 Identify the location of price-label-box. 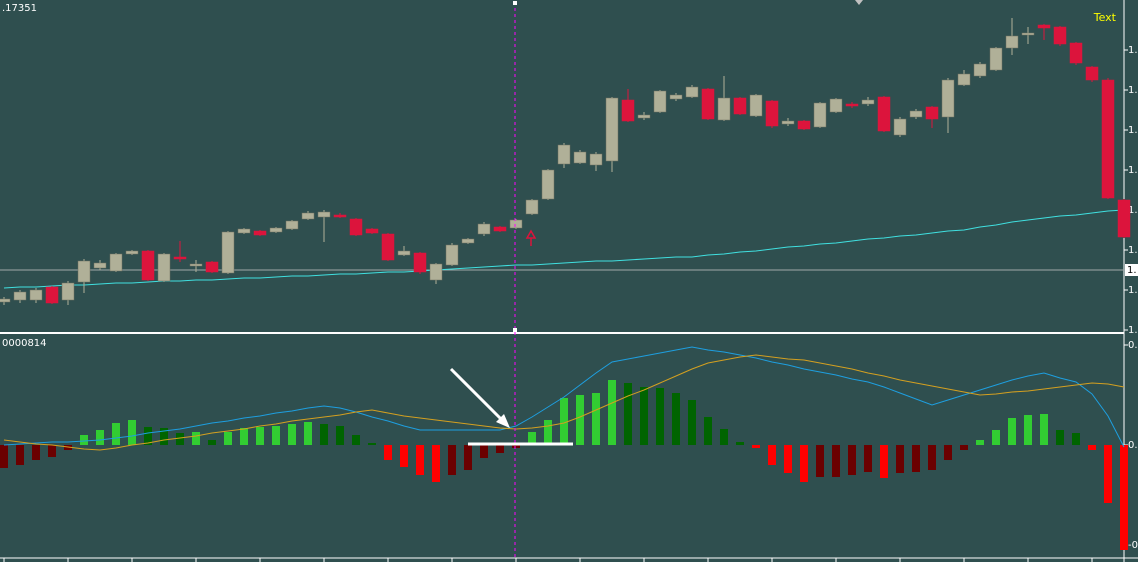
(1131, 270).